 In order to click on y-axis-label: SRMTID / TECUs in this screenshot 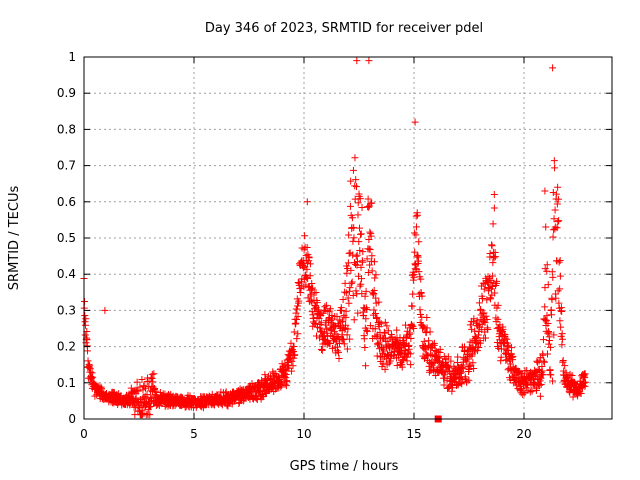, I will do `click(14, 238)`.